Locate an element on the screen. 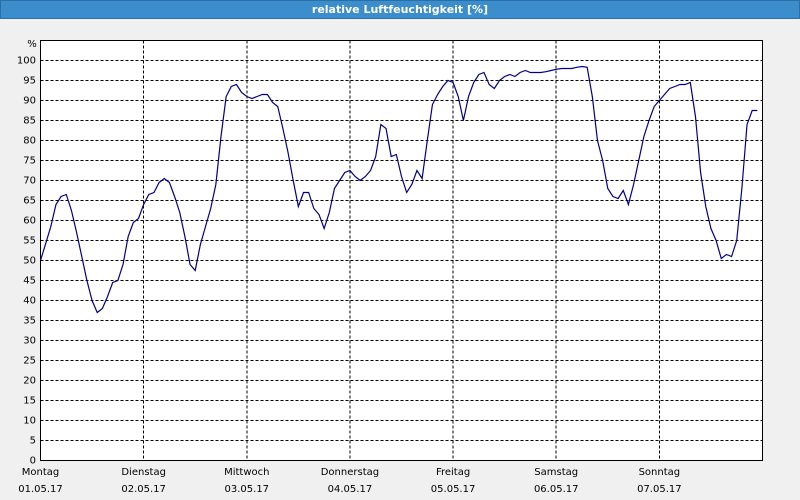 The width and height of the screenshot is (800, 500). x-tick-date: 07.05.17 is located at coordinates (659, 489).